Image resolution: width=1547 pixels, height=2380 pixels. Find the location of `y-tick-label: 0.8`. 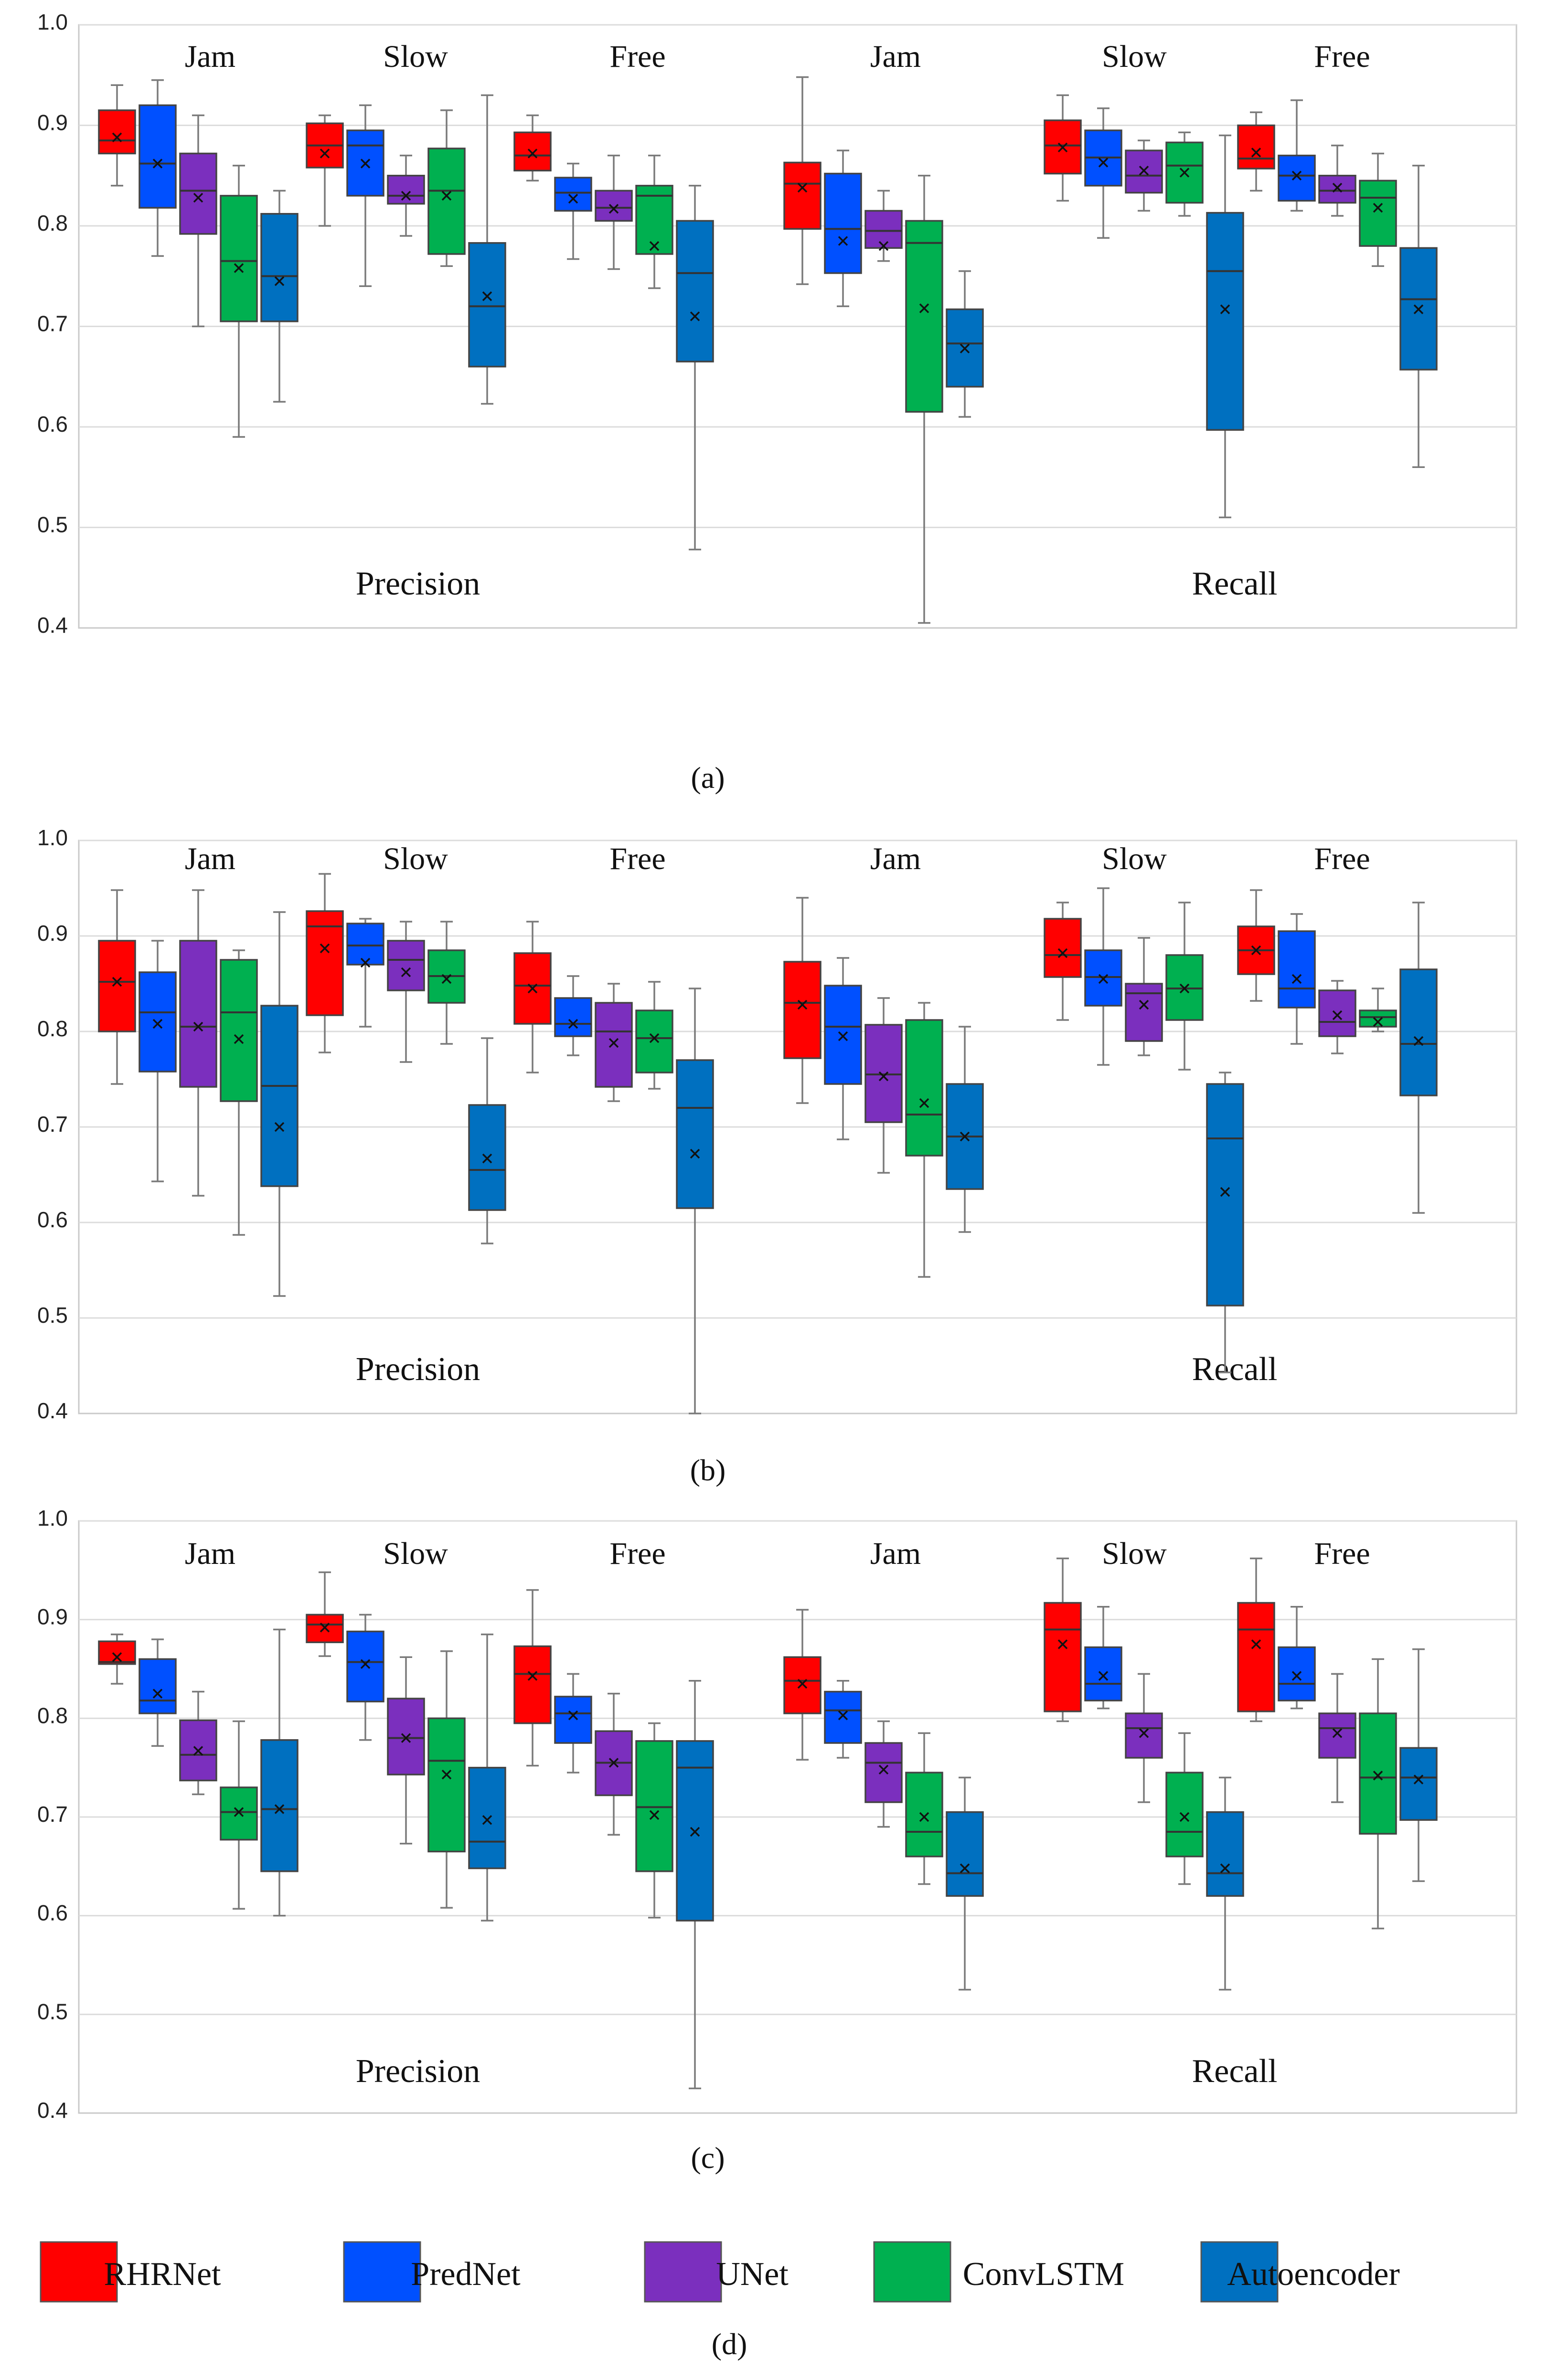

y-tick-label: 0.8 is located at coordinates (52, 1028).